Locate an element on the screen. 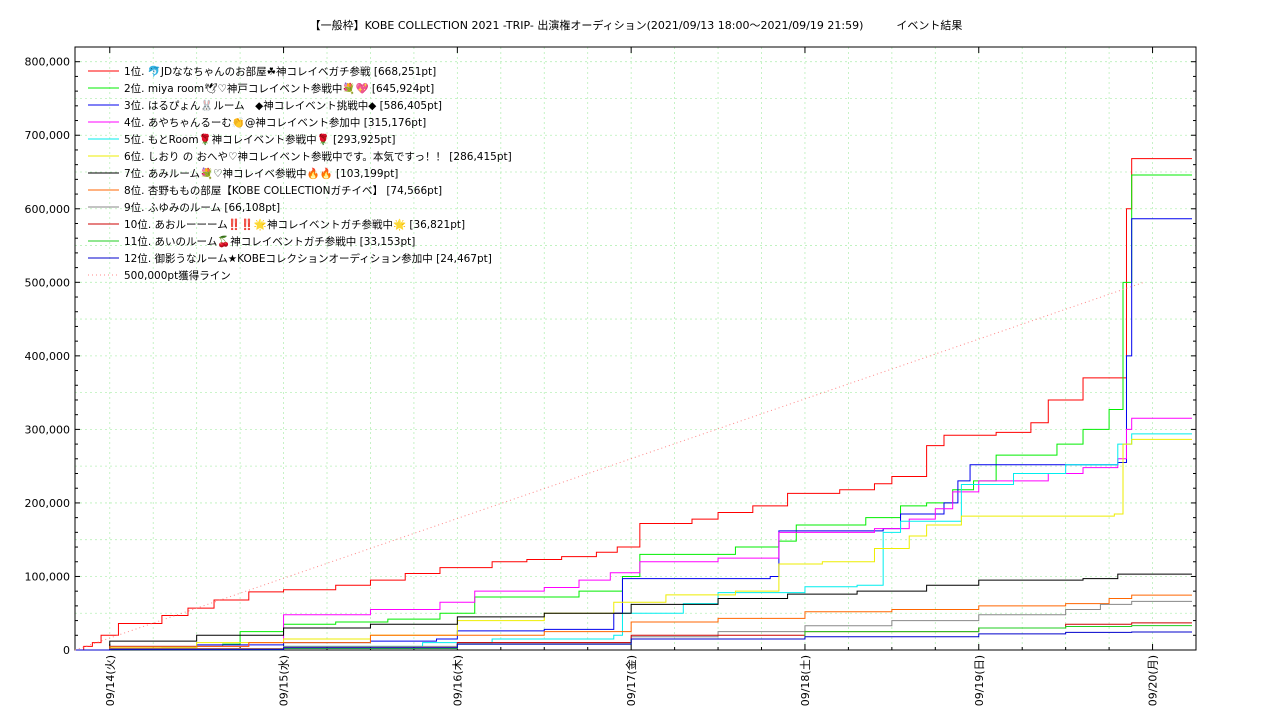 Image resolution: width=1280 pixels, height=720 pixels. legend-label: 7位. あみルーム💐♡神コレイベ参戦中🔥🔥 [103,199pt] is located at coordinates (261, 173).